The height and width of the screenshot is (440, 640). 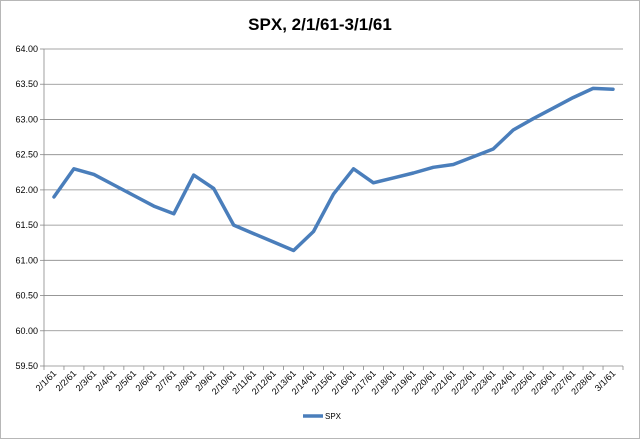 I want to click on legend-label: SPX, so click(x=333, y=416).